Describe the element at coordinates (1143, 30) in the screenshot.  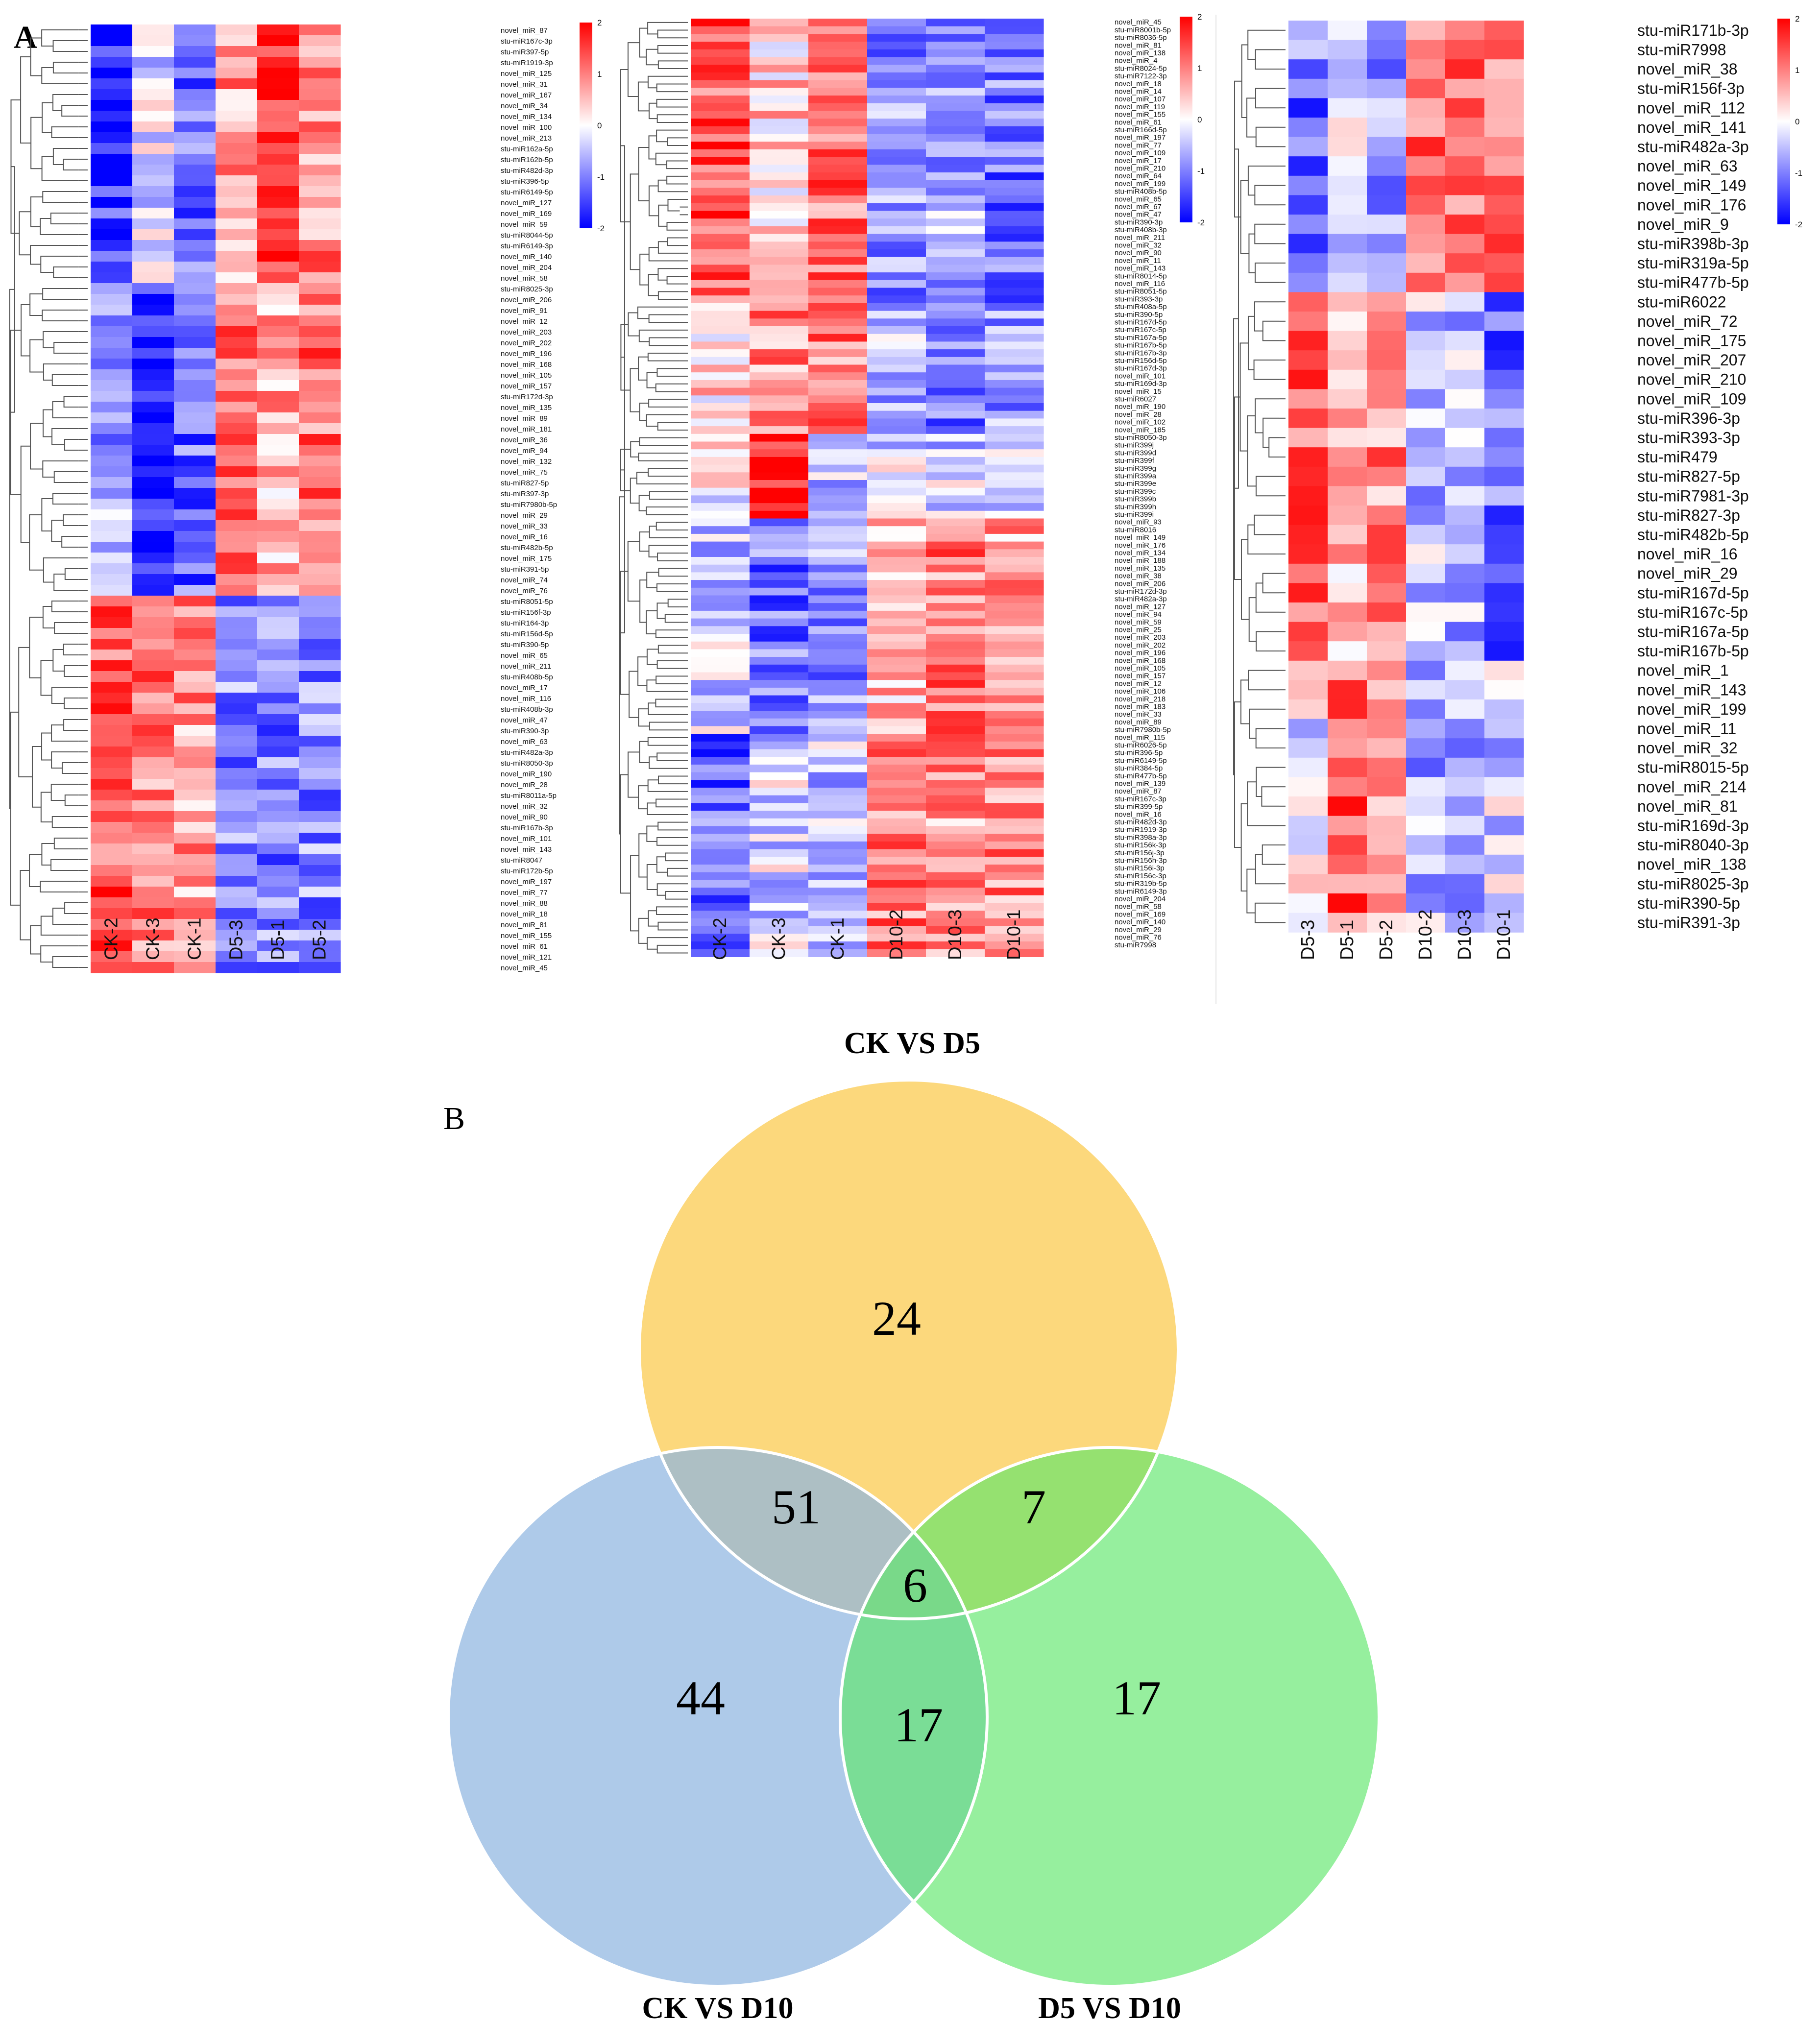
I see `heatmap-row-label: stu-miR8001b-5p` at that location.